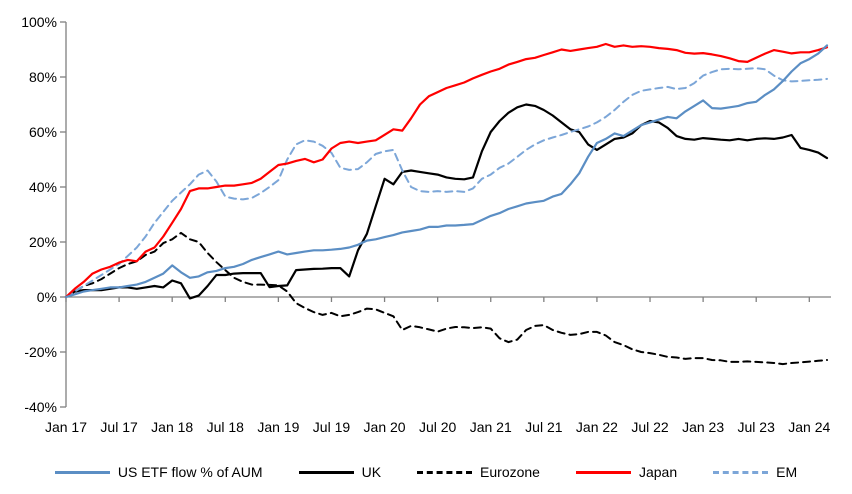 The width and height of the screenshot is (852, 494). What do you see at coordinates (39, 22) in the screenshot?
I see `y-tick-label: 100%` at bounding box center [39, 22].